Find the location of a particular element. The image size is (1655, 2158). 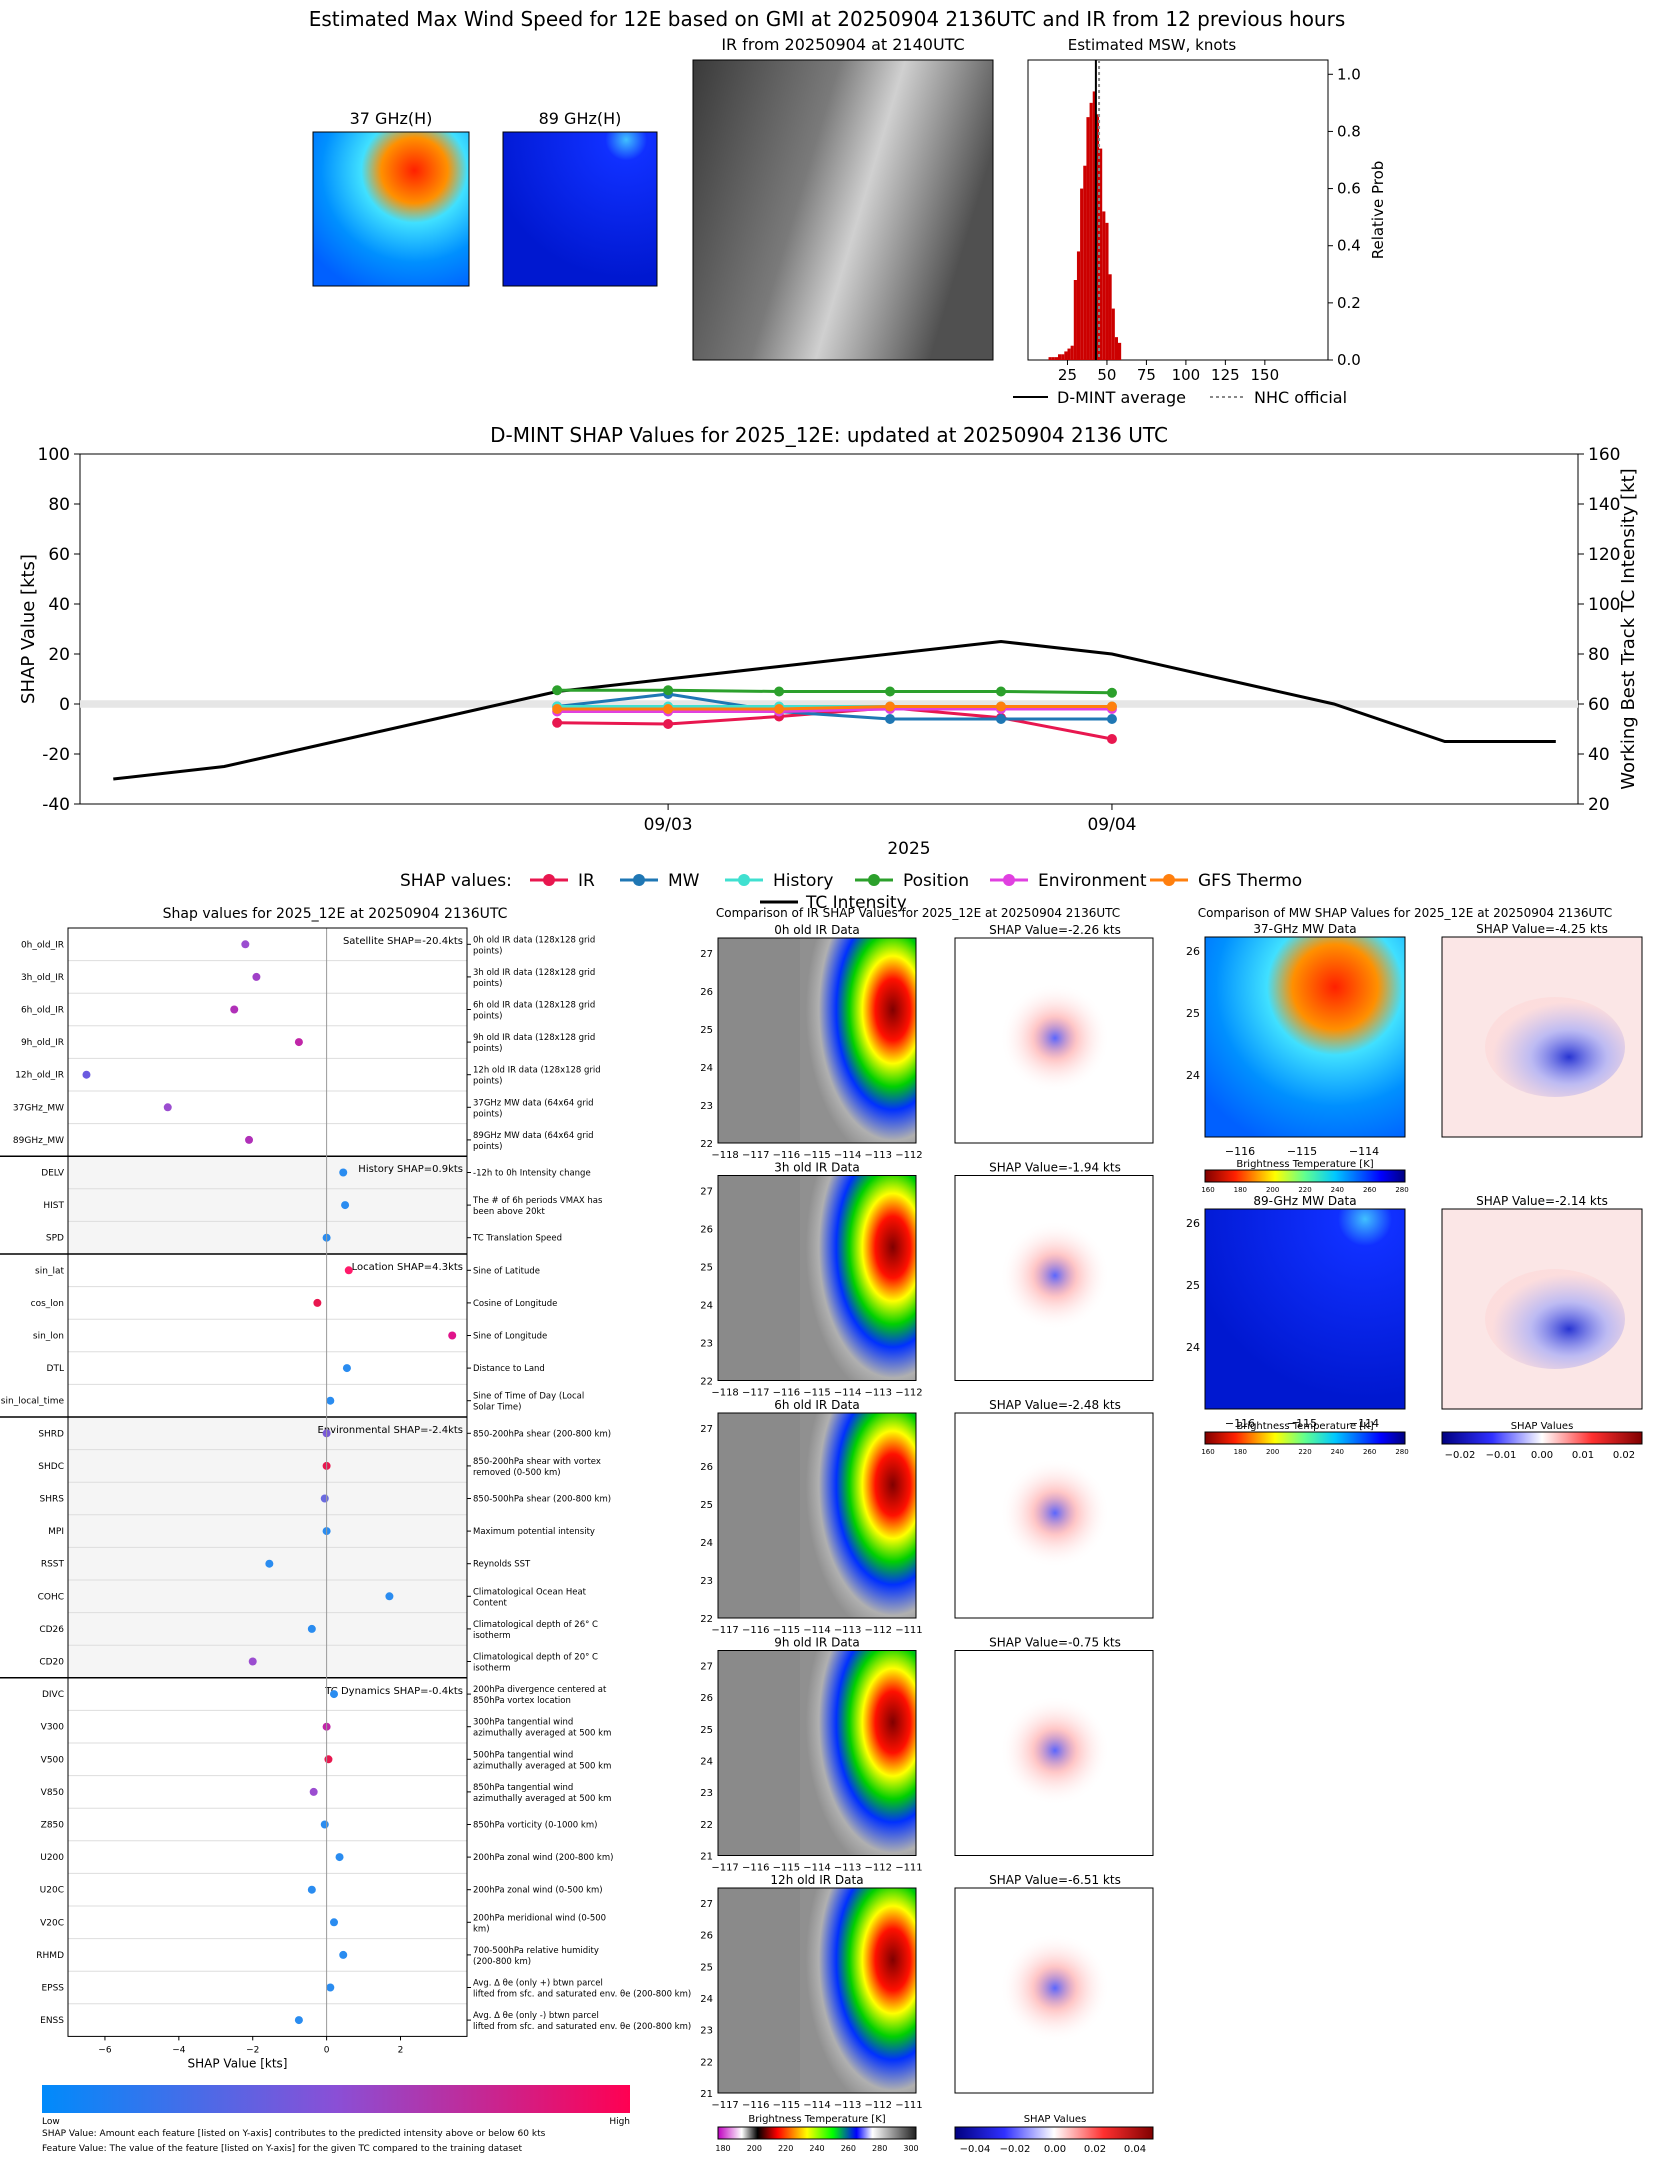

ts-y2label: Working Best Track TC Intensity [kt] is located at coordinates (1628, 628).